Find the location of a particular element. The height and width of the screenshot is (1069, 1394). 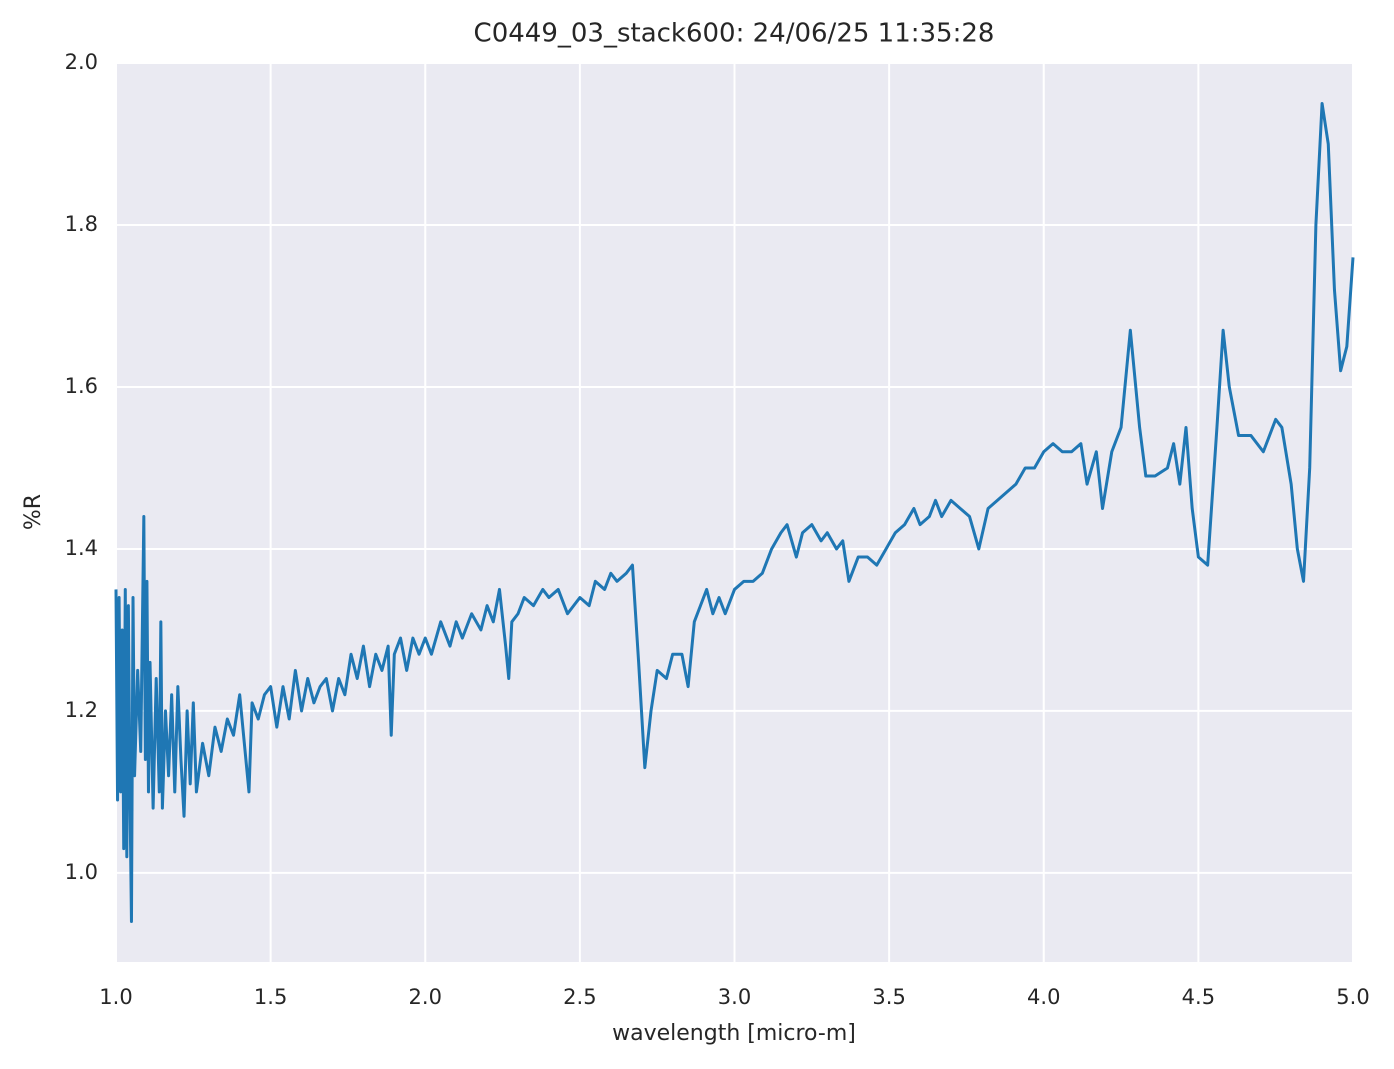

x-tick-label: 2.5 is located at coordinates (579, 997).